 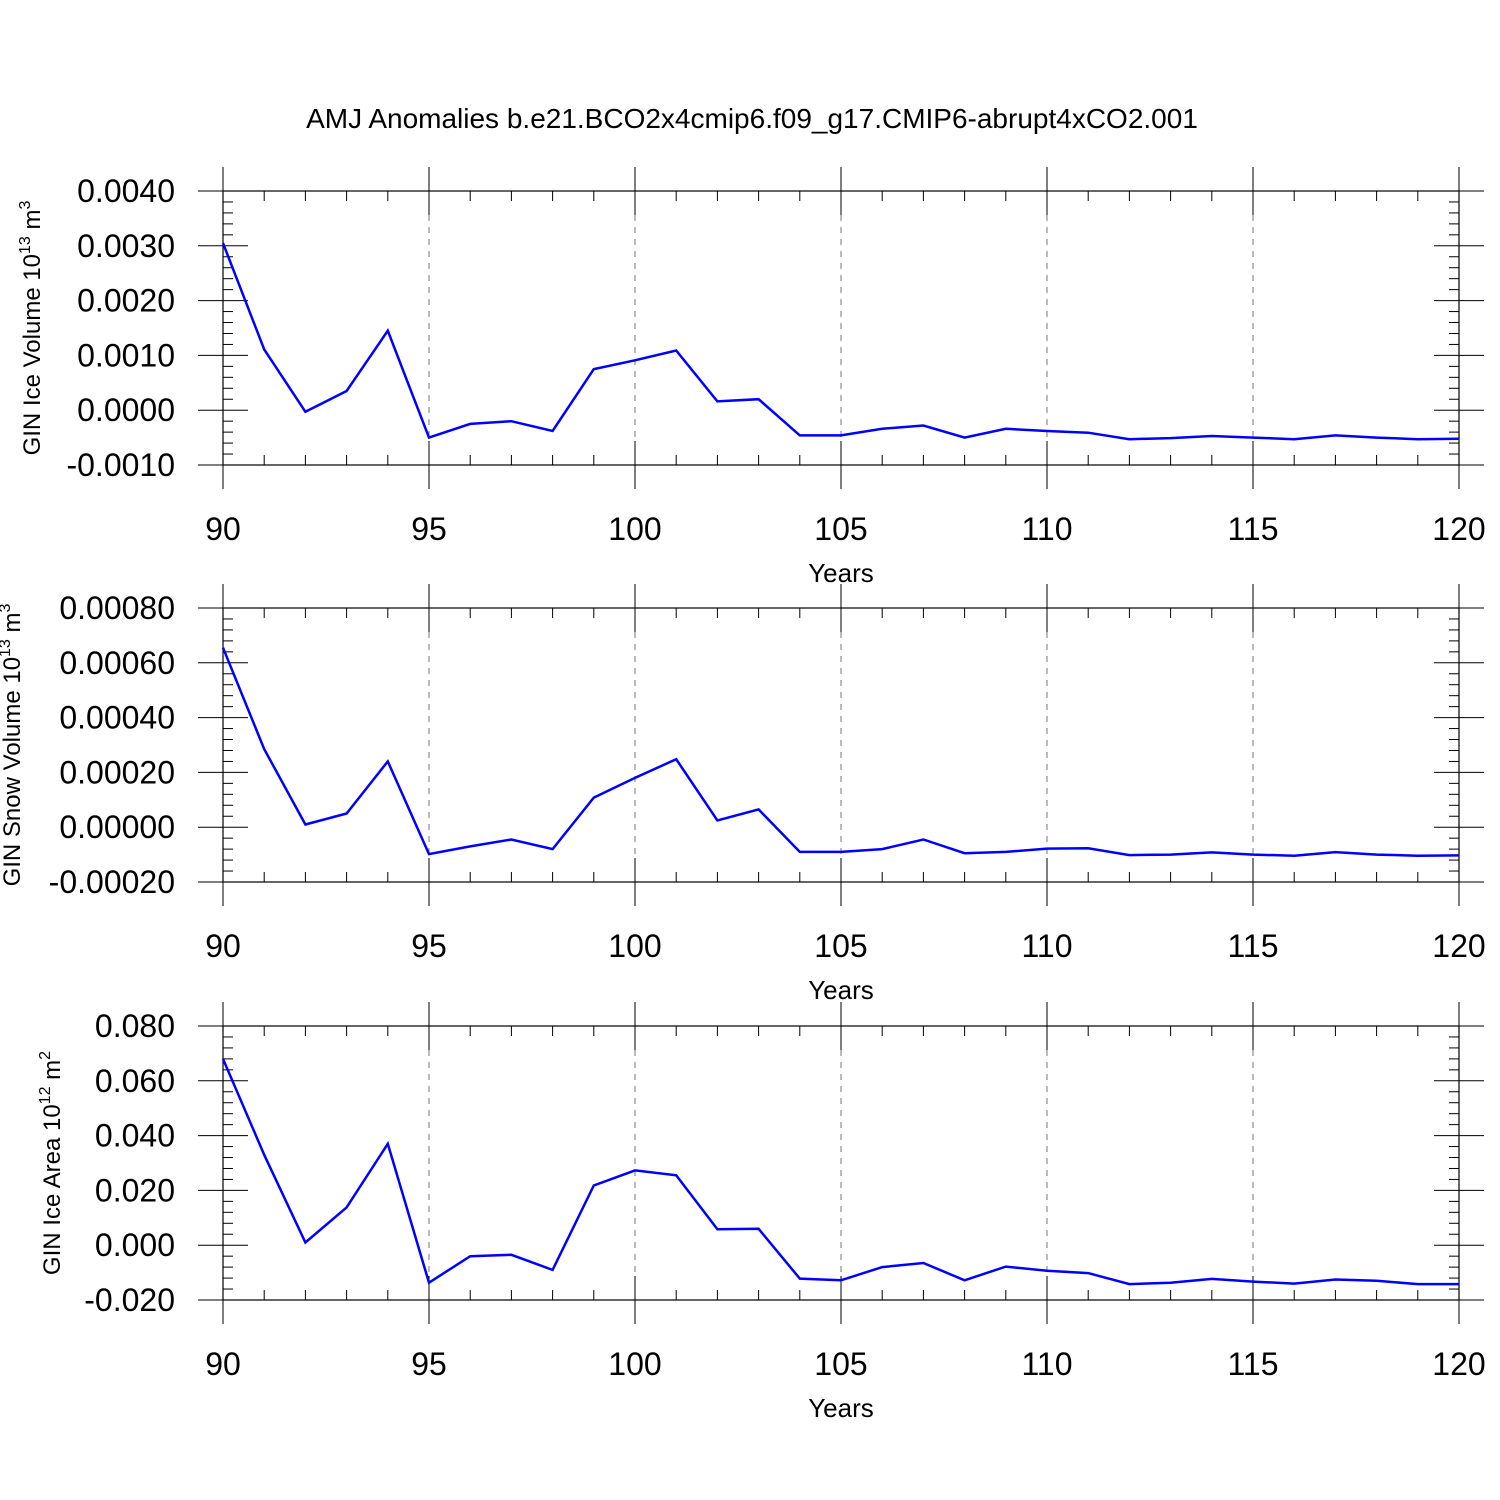 What do you see at coordinates (52, 1189) in the screenshot?
I see `y-axis-label-text: GIN Ice Area 10` at bounding box center [52, 1189].